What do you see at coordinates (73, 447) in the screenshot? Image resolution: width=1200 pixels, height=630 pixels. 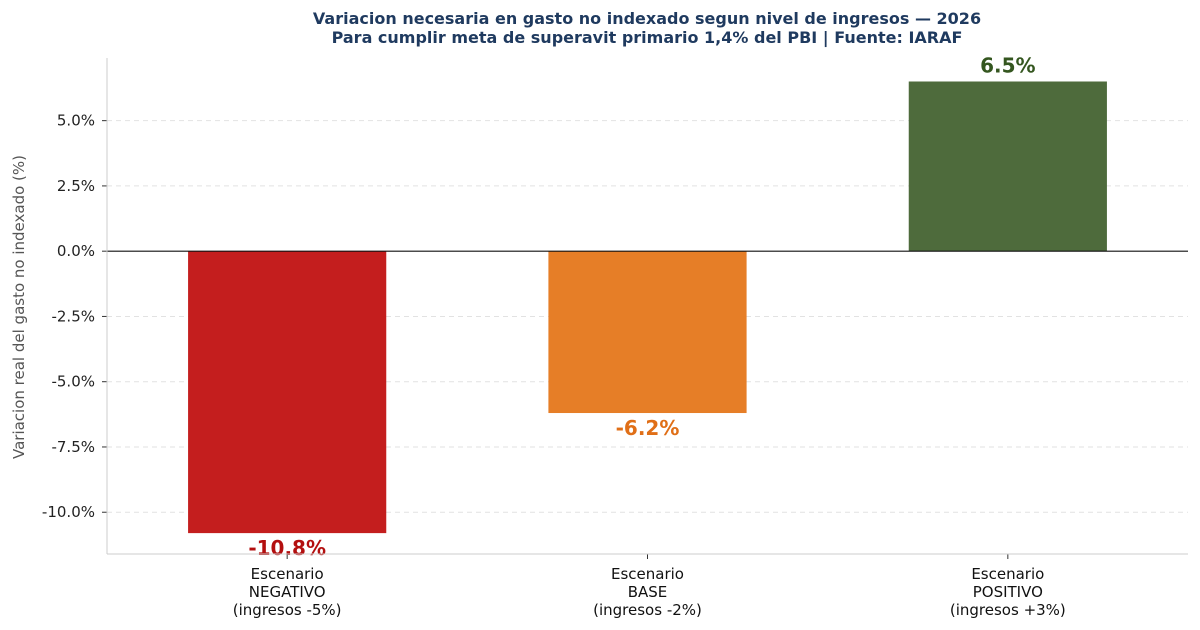 I see `y-tick-label: -7.5%` at bounding box center [73, 447].